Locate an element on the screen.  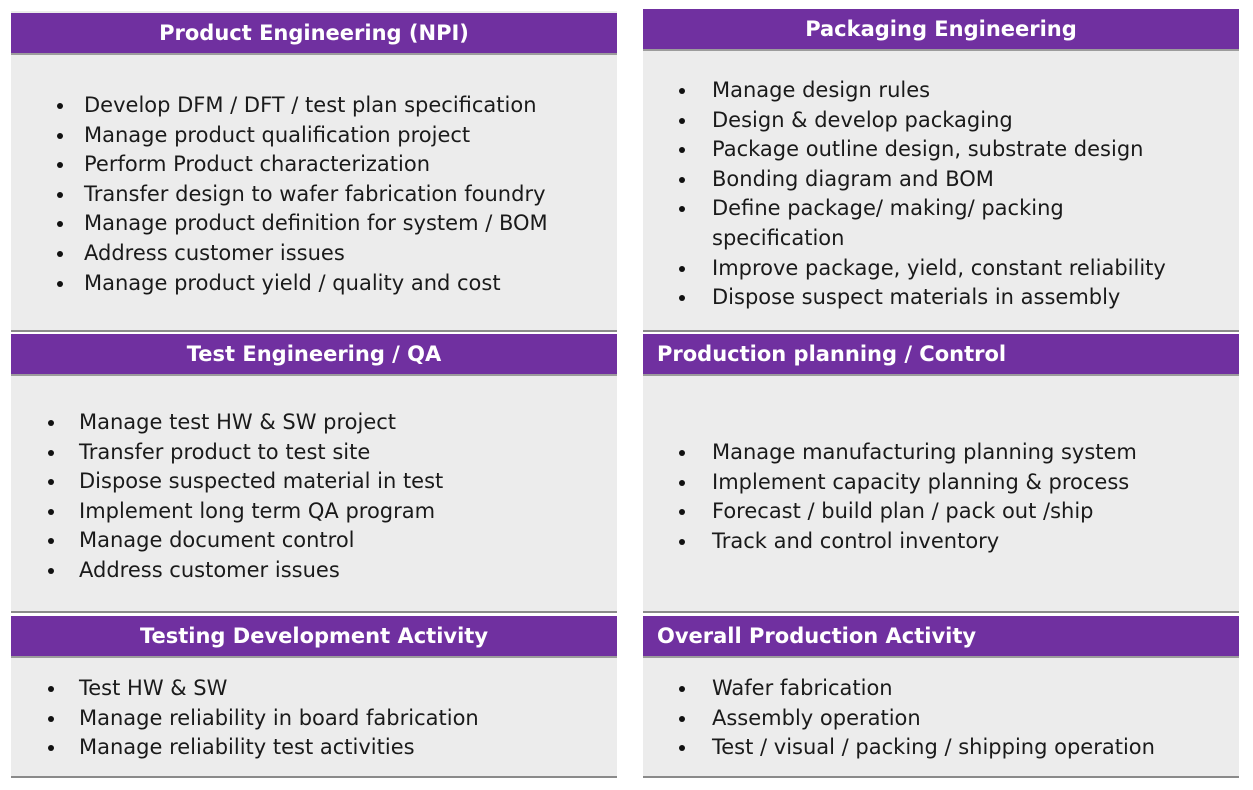
list-item: Manage test HW & SW project is located at coordinates (243, 423).